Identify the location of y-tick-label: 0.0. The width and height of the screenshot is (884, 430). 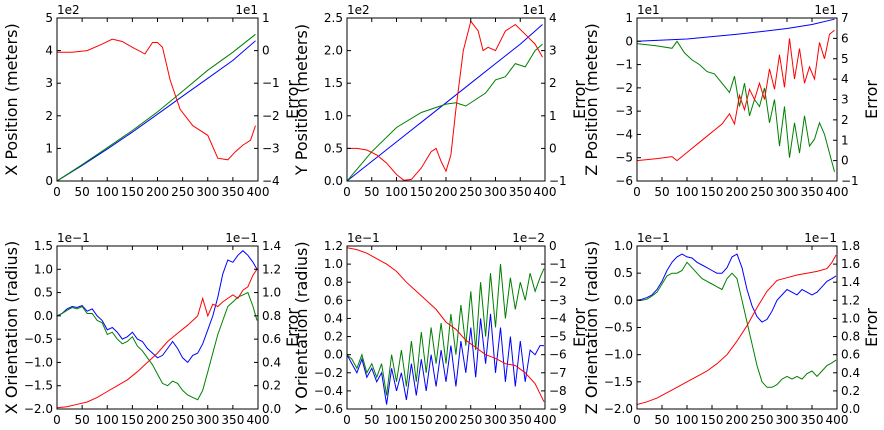
(623, 300).